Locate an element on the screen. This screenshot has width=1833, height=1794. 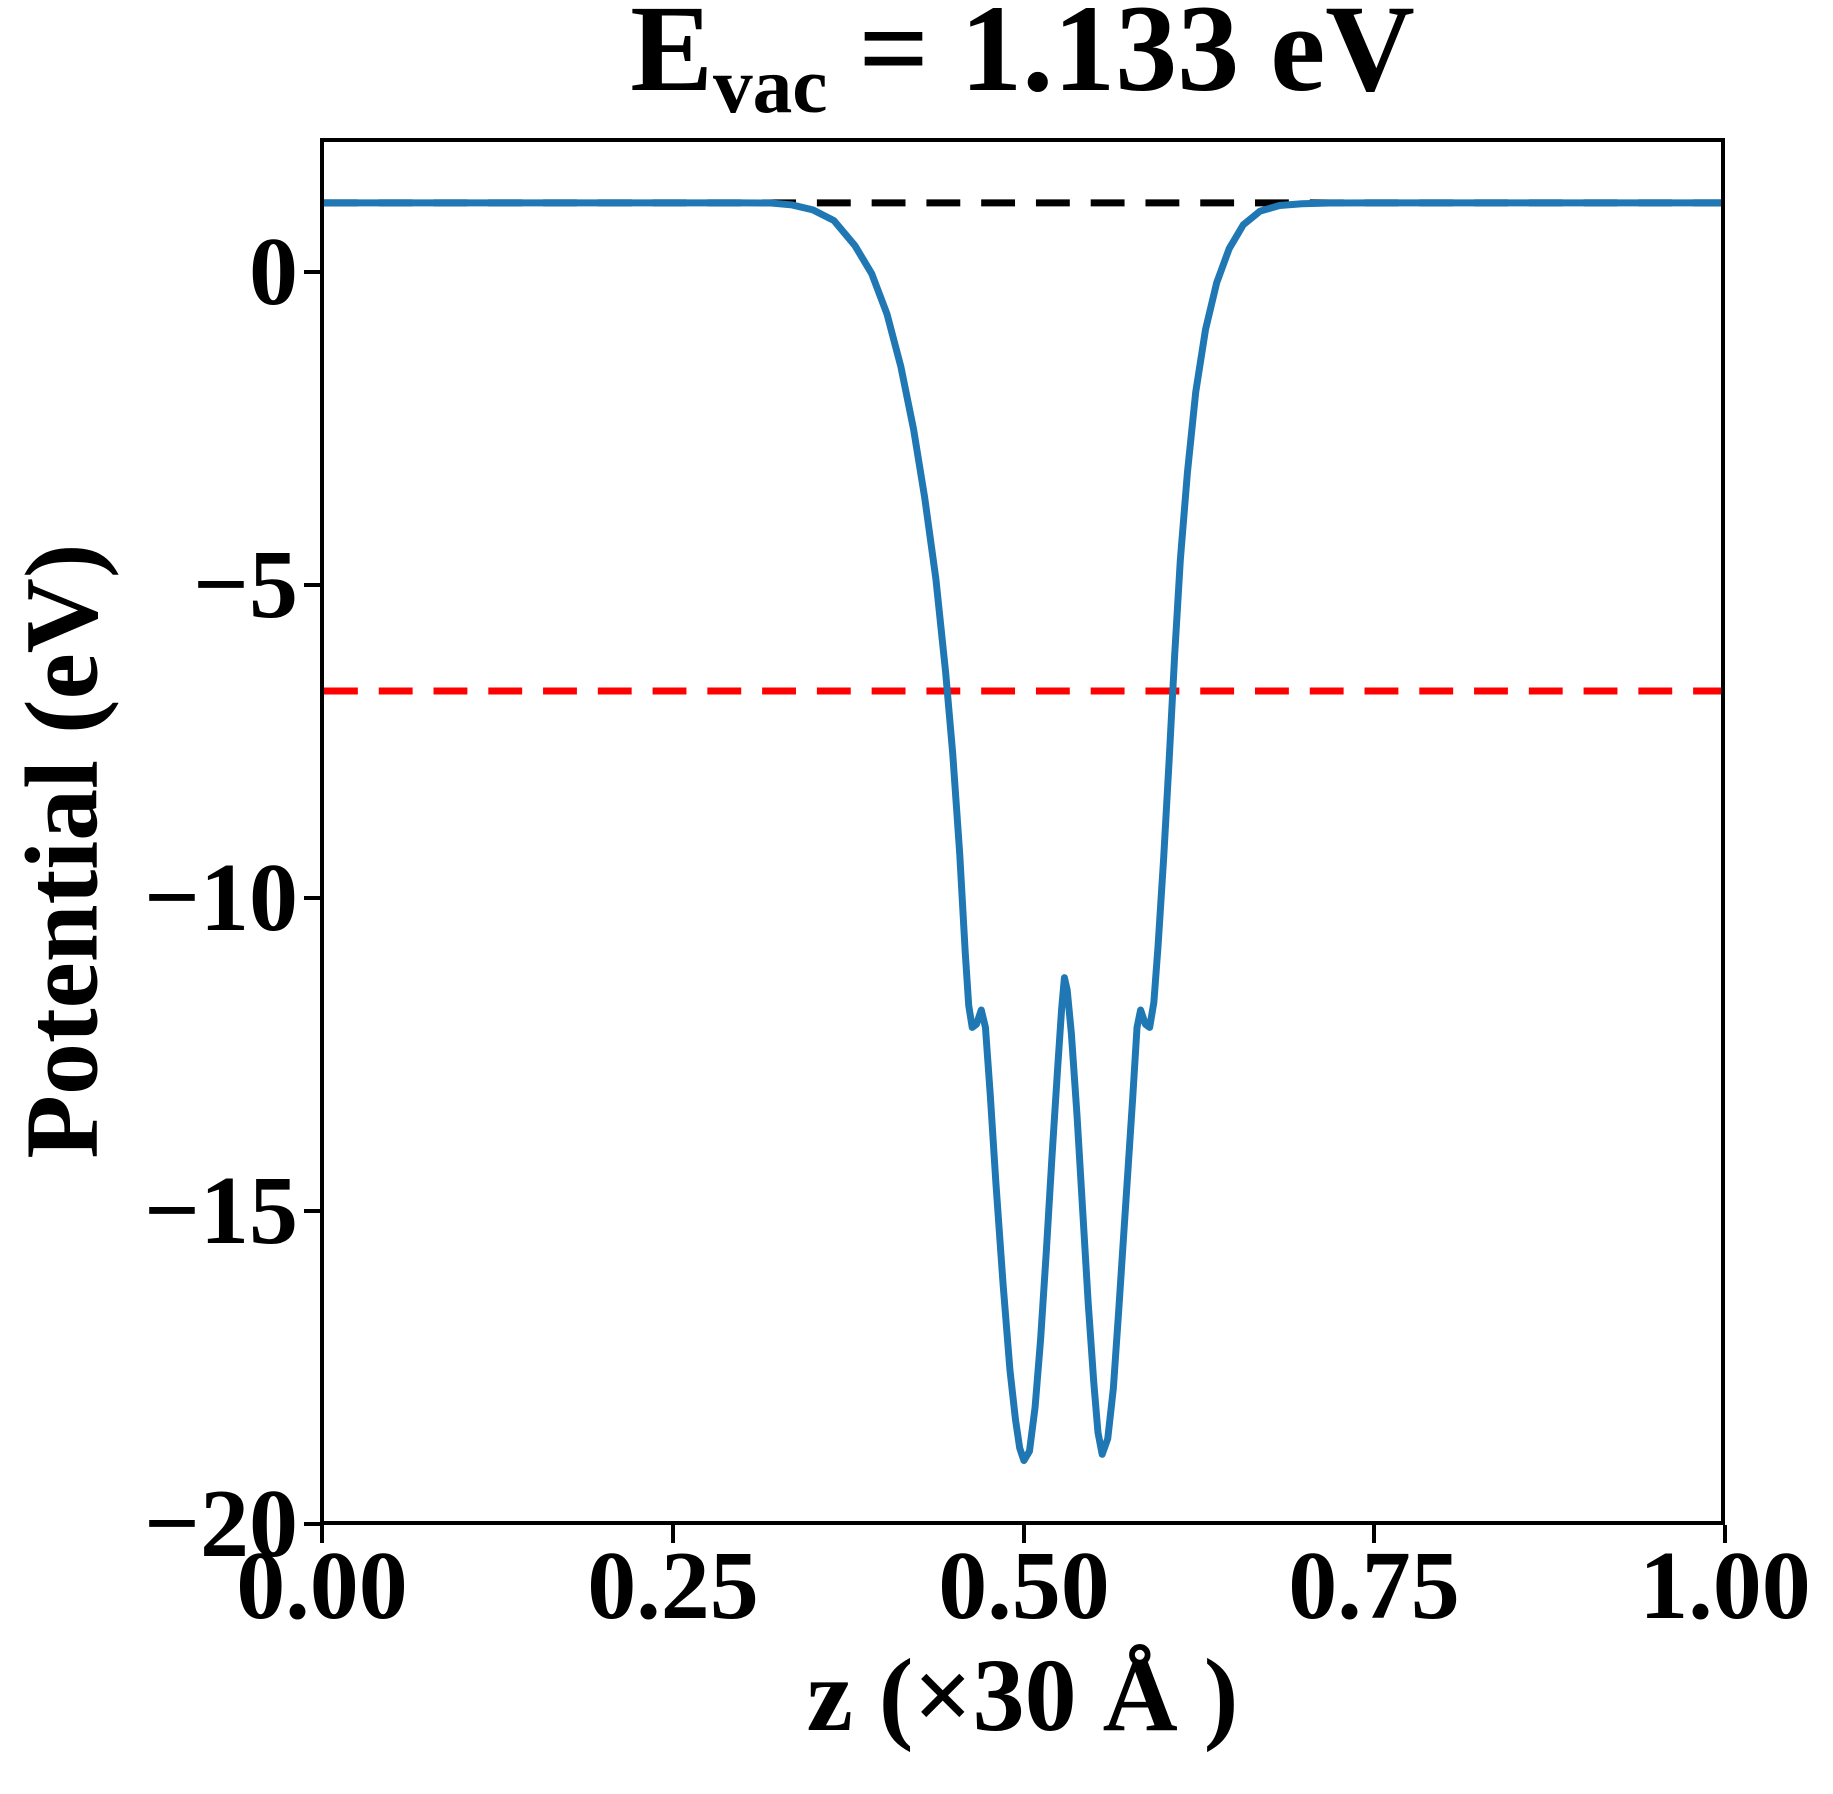
x-tick-label: 0.25 is located at coordinates (673, 1586).